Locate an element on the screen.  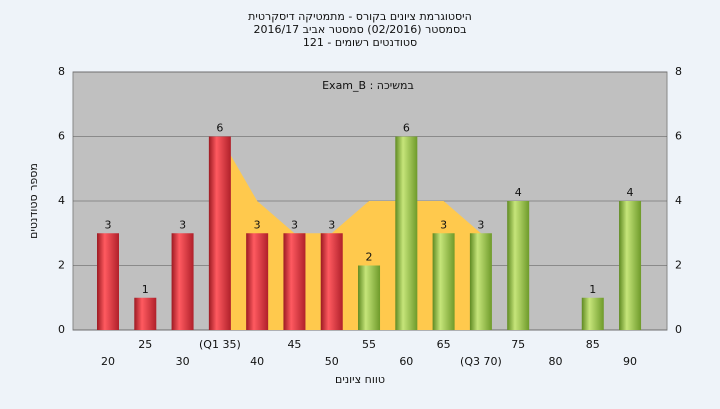
x-tick-label: 20 is located at coordinates (108, 361).